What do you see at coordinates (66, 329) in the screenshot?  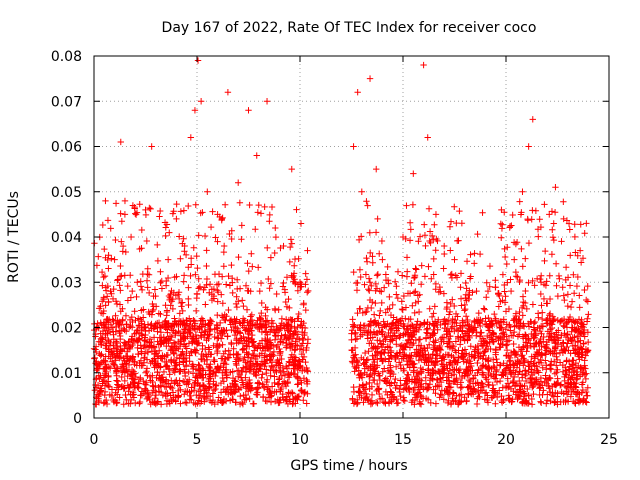 I see `y-tick-label: 0.02` at bounding box center [66, 329].